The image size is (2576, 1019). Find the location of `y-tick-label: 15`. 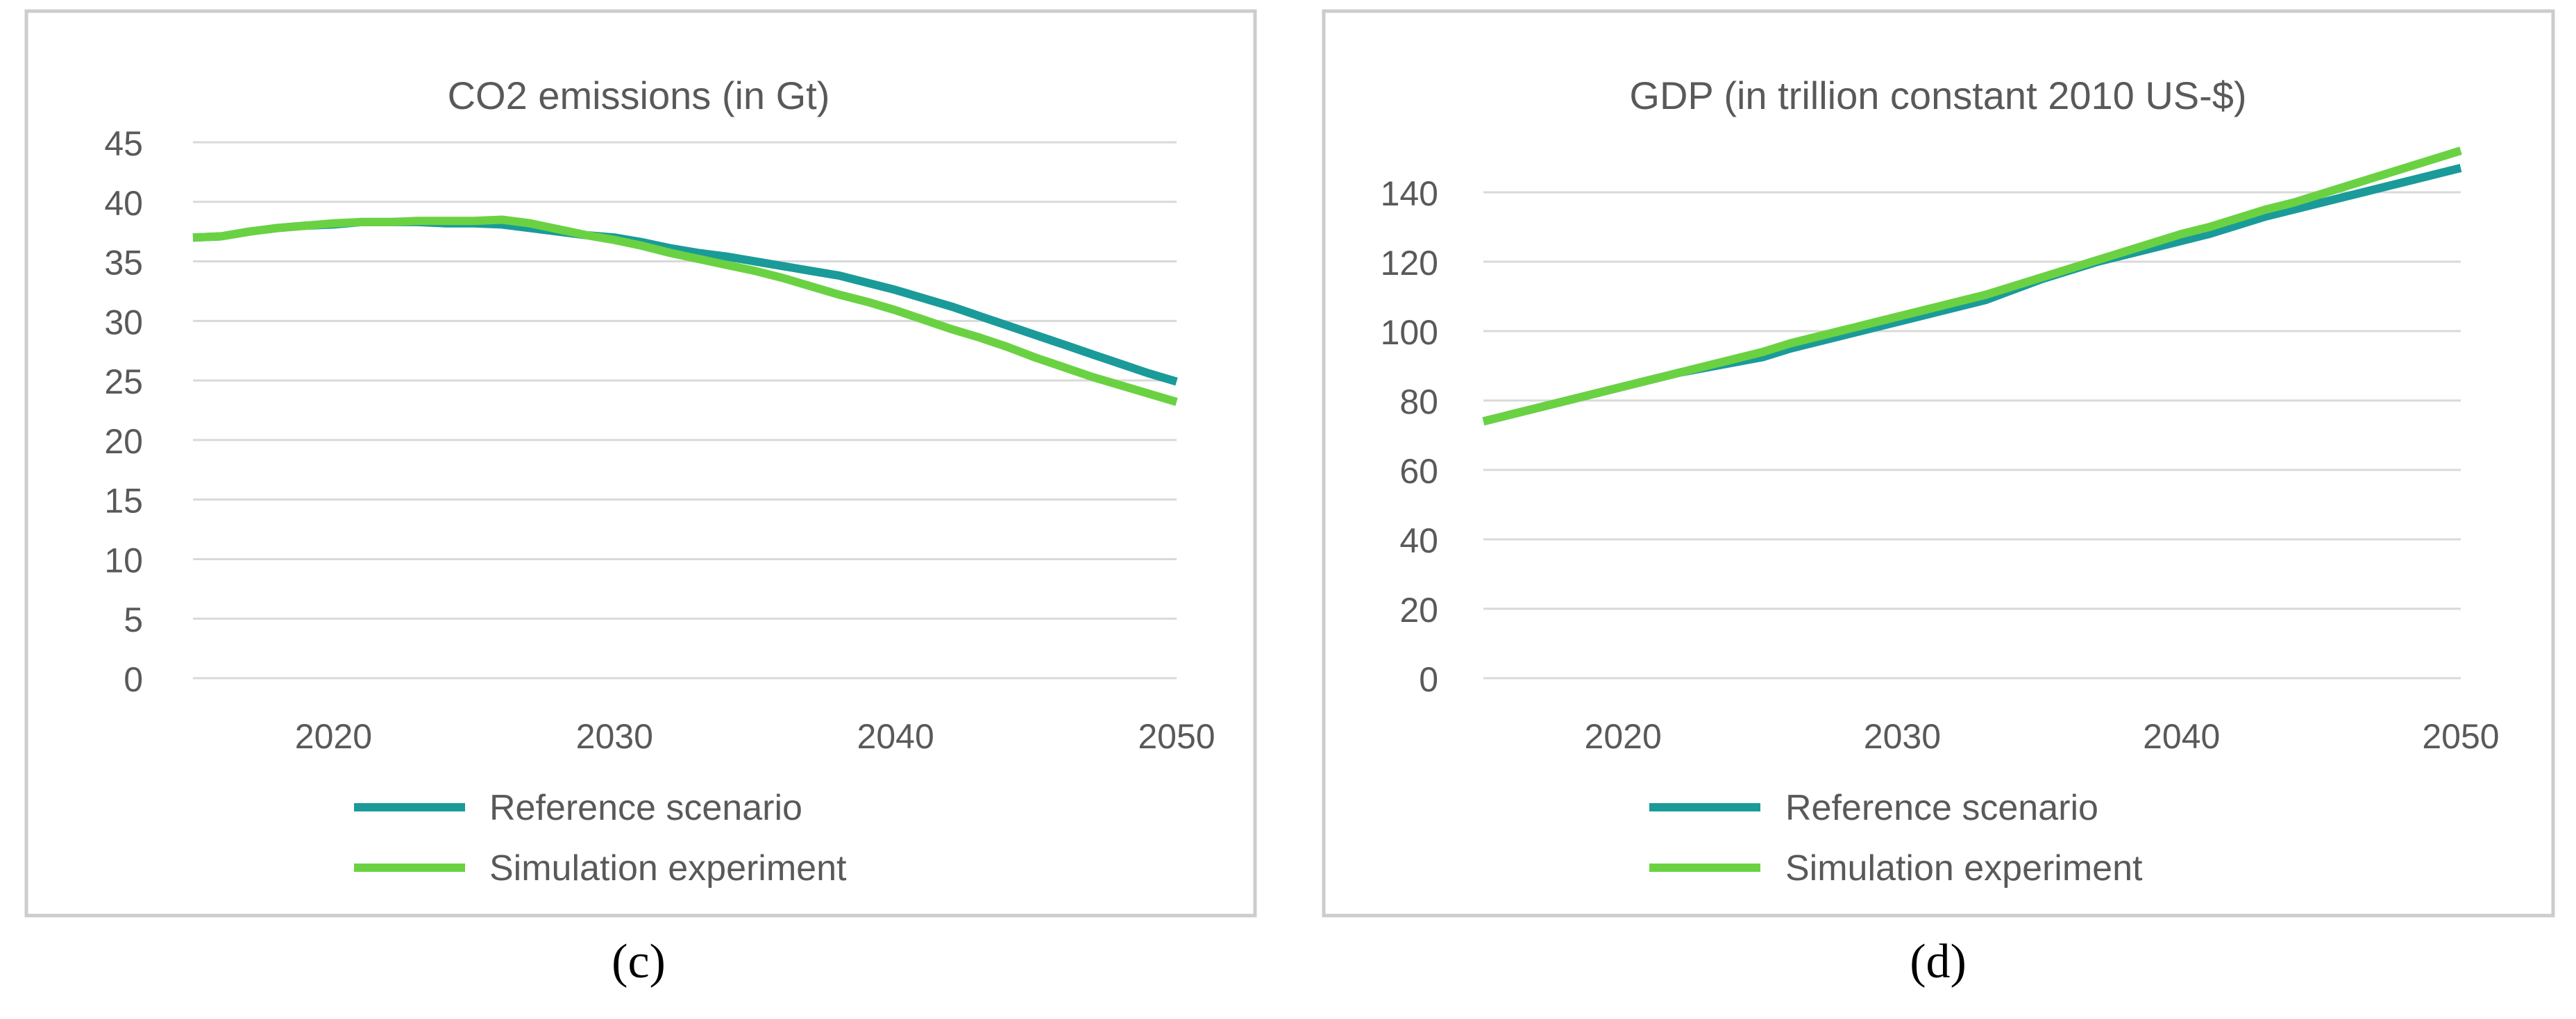

y-tick-label: 15 is located at coordinates (123, 501).